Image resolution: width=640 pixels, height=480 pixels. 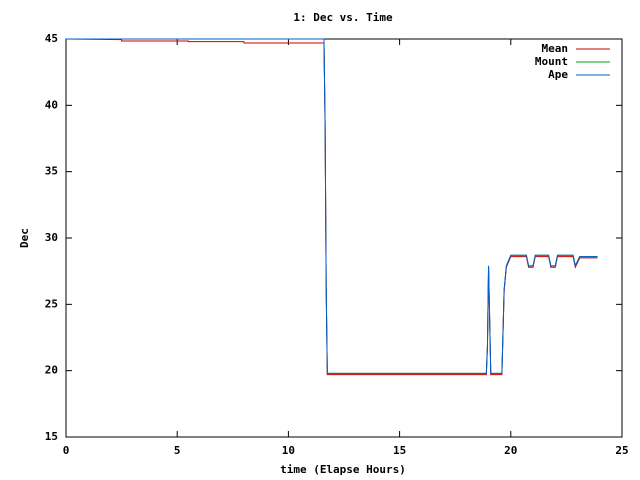 What do you see at coordinates (51, 38) in the screenshot?
I see `y-tick-label: 45` at bounding box center [51, 38].